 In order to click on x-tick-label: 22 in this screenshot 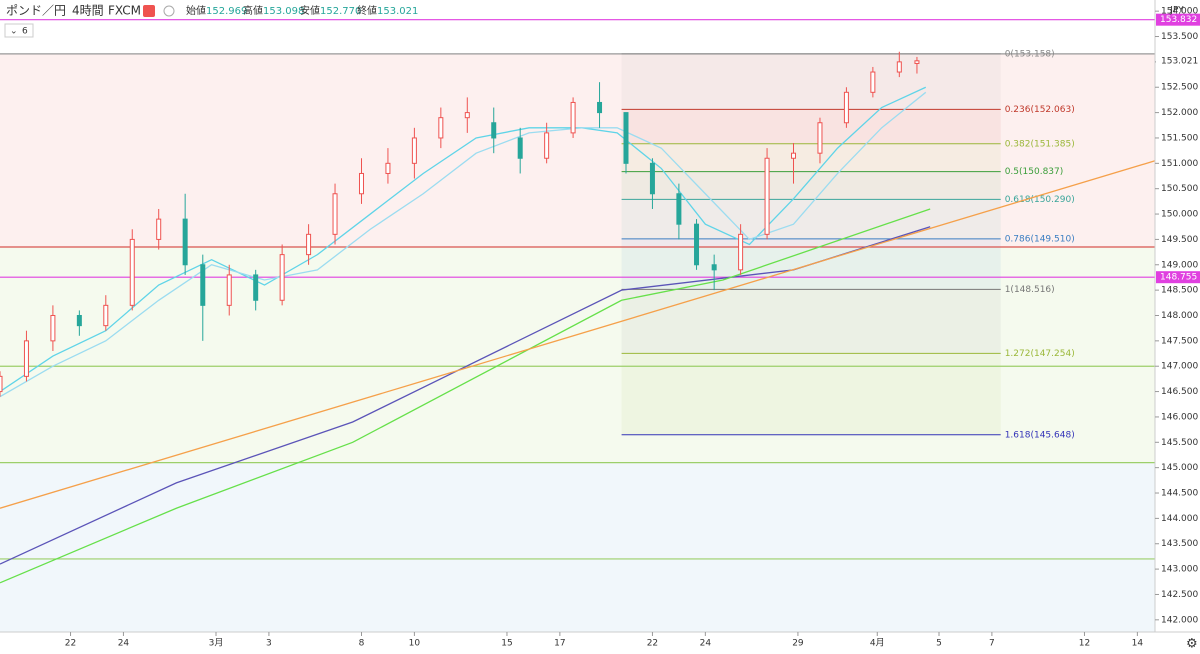, I will do `click(652, 644)`.